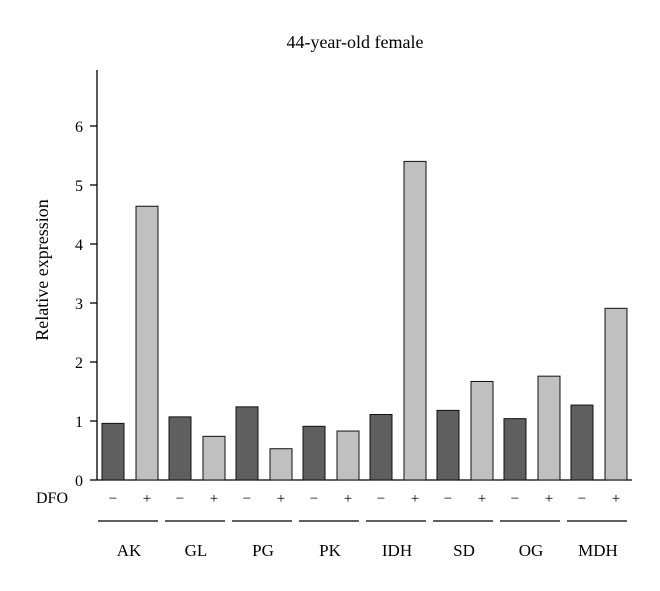 This screenshot has width=660, height=591. Describe the element at coordinates (464, 550) in the screenshot. I see `category-label: SD` at that location.